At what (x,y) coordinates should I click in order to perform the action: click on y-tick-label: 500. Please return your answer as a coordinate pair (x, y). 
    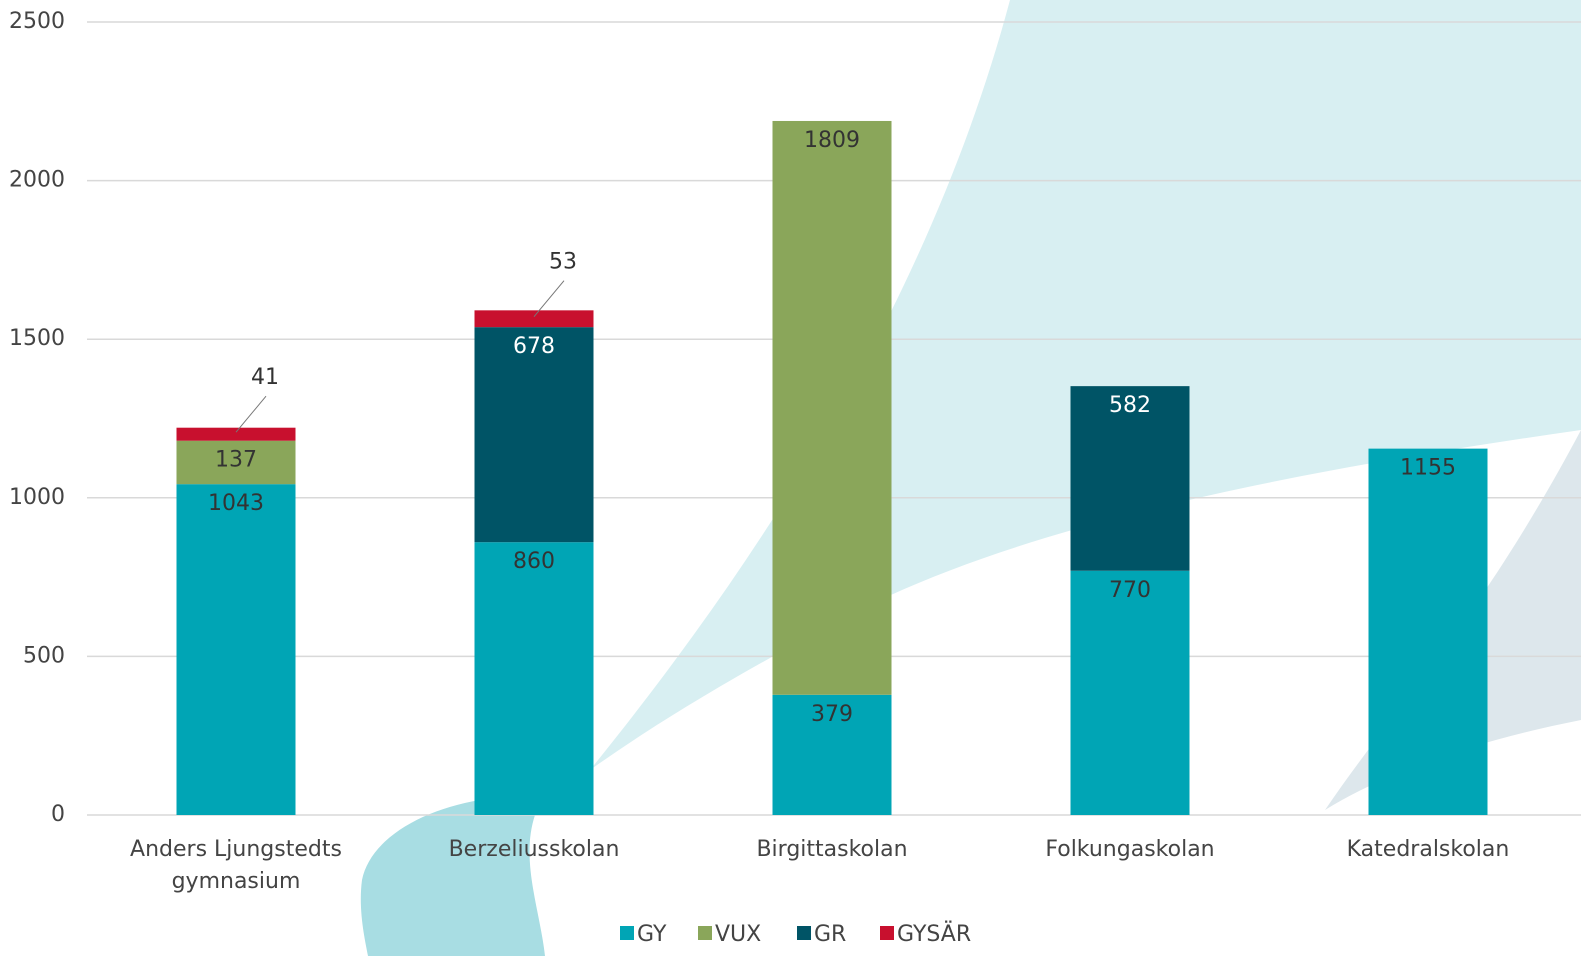
    Looking at the image, I should click on (44, 655).